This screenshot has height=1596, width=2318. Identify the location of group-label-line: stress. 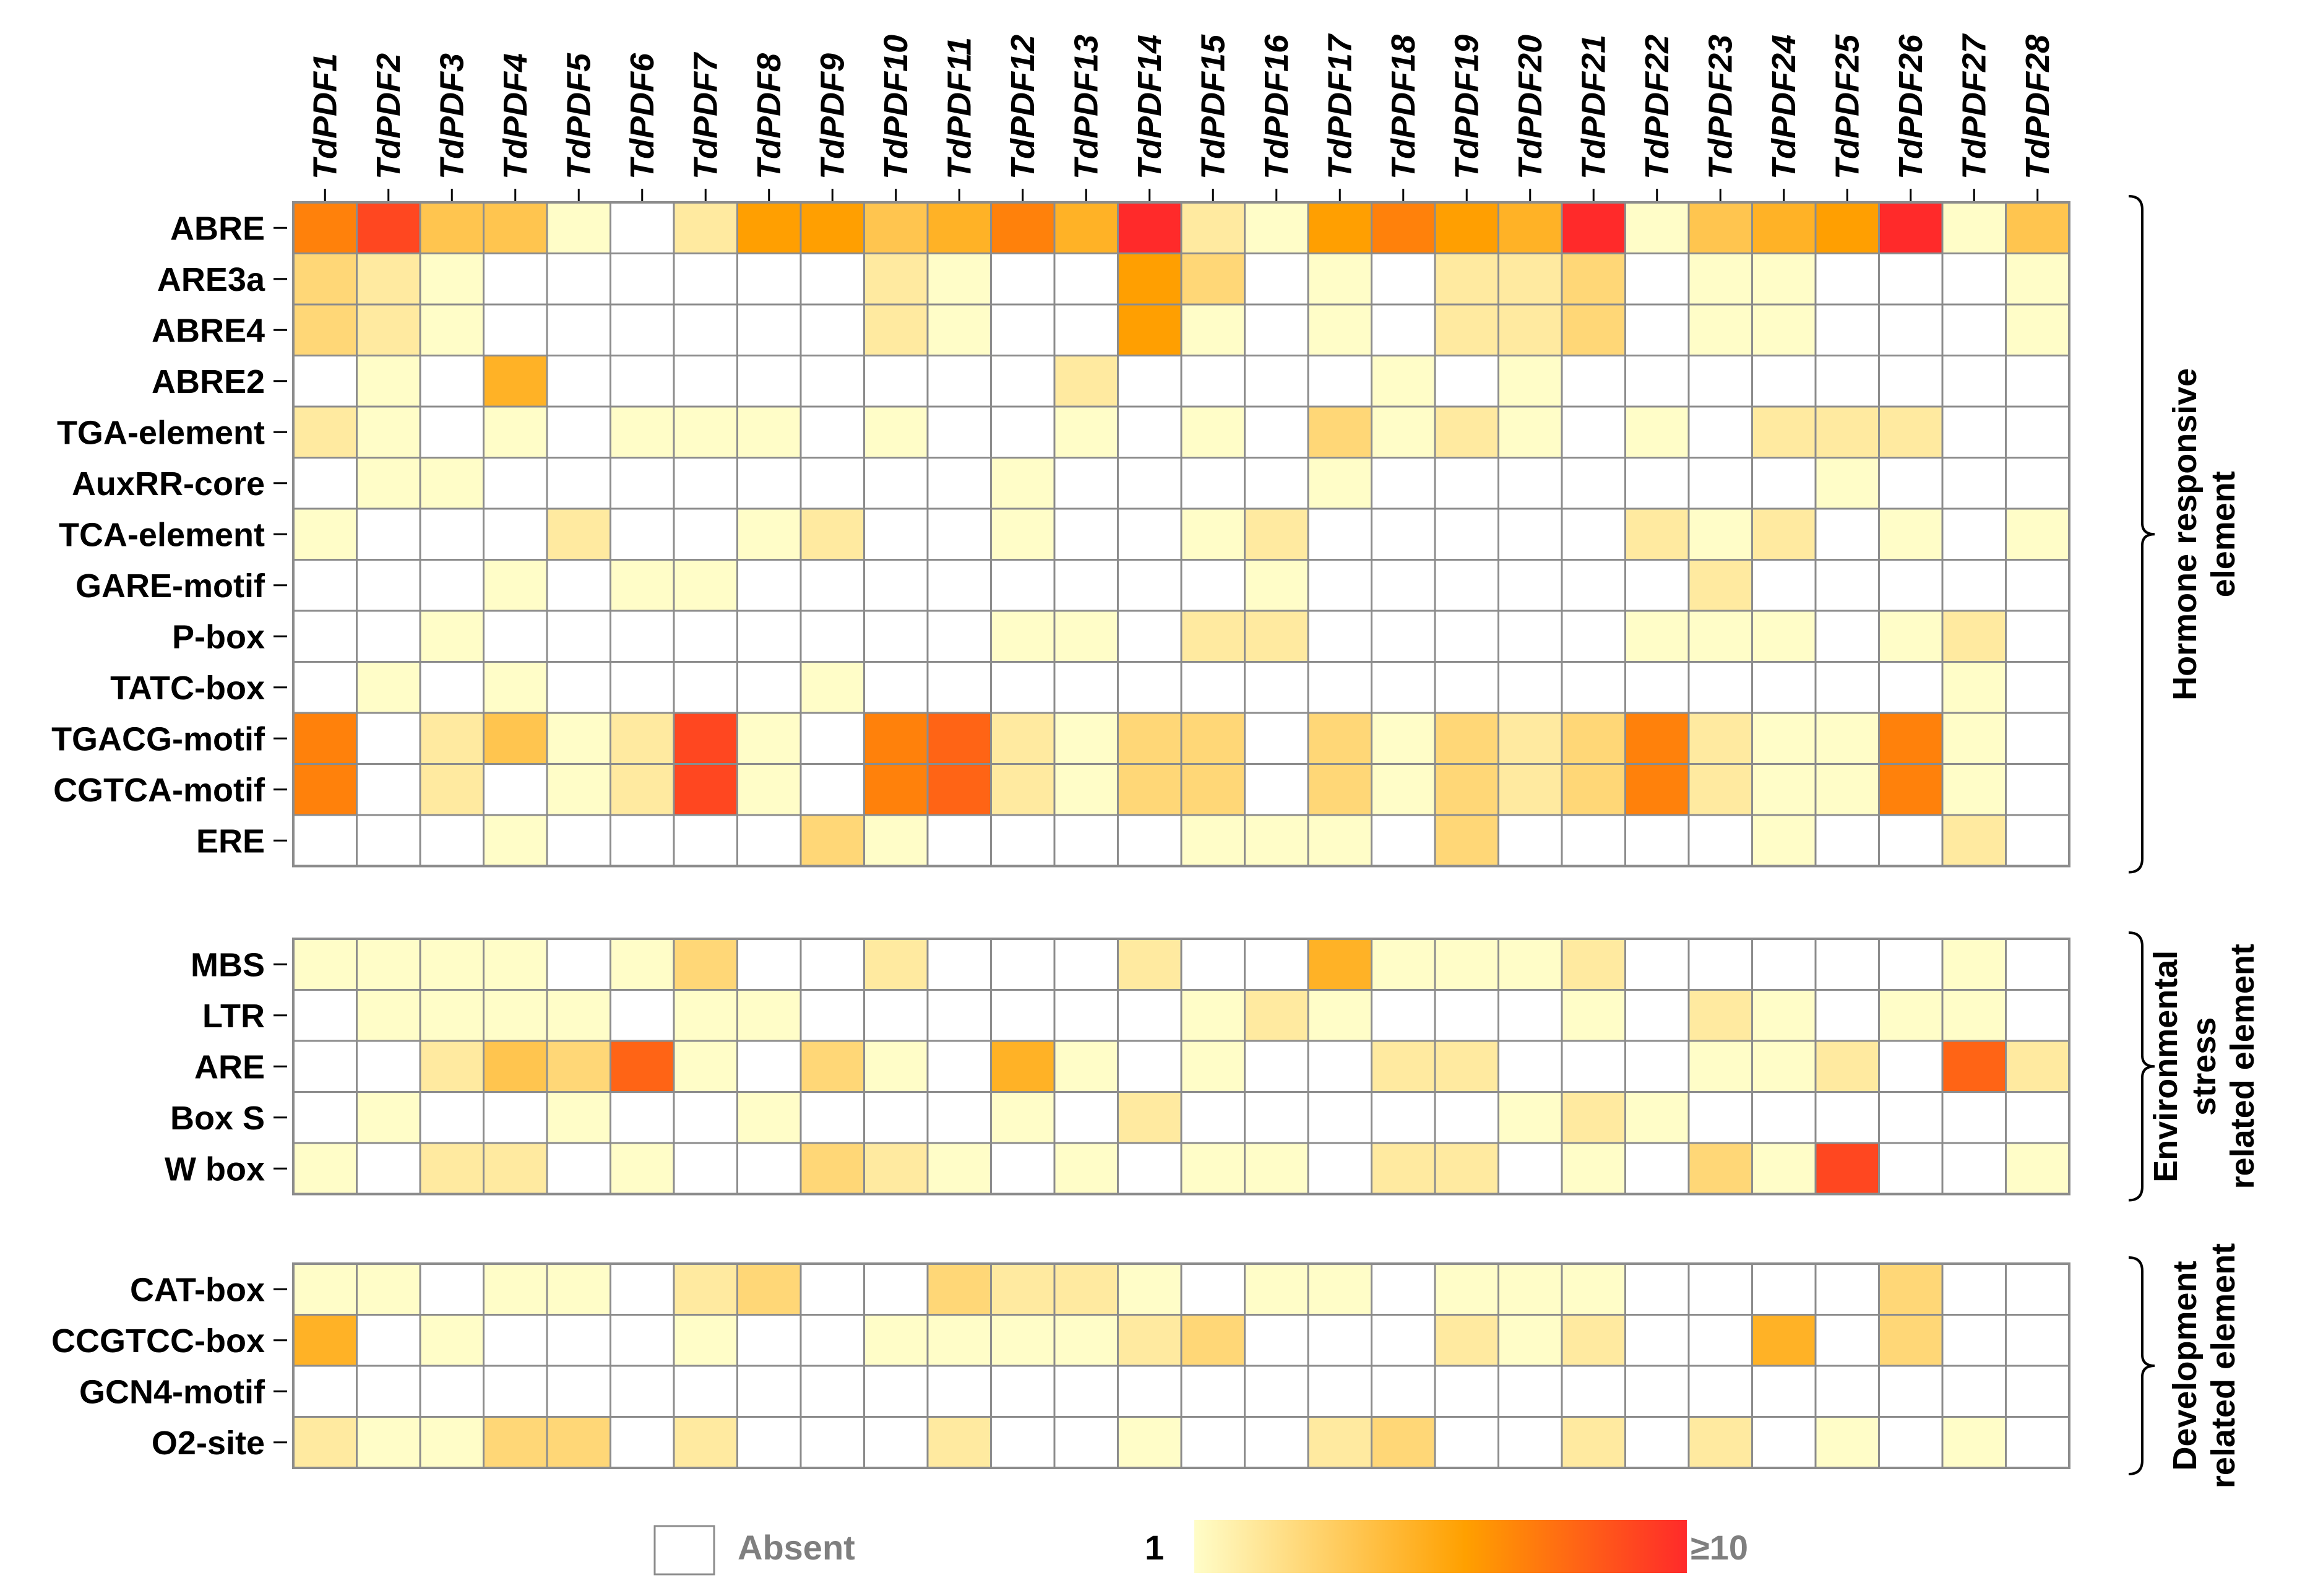
(2204, 1066).